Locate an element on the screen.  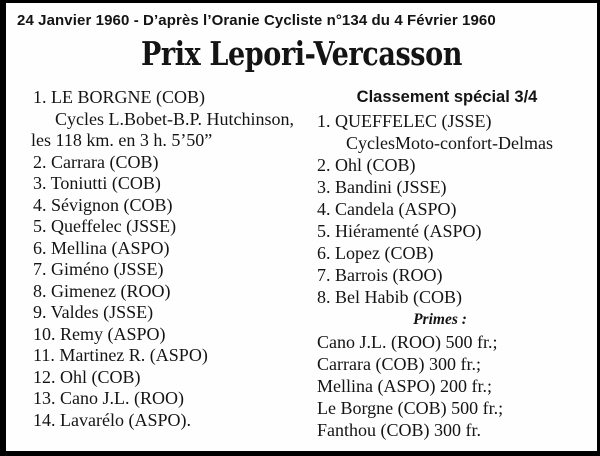
result-entry: 11. Martinez R. (ASPO) is located at coordinates (120, 355).